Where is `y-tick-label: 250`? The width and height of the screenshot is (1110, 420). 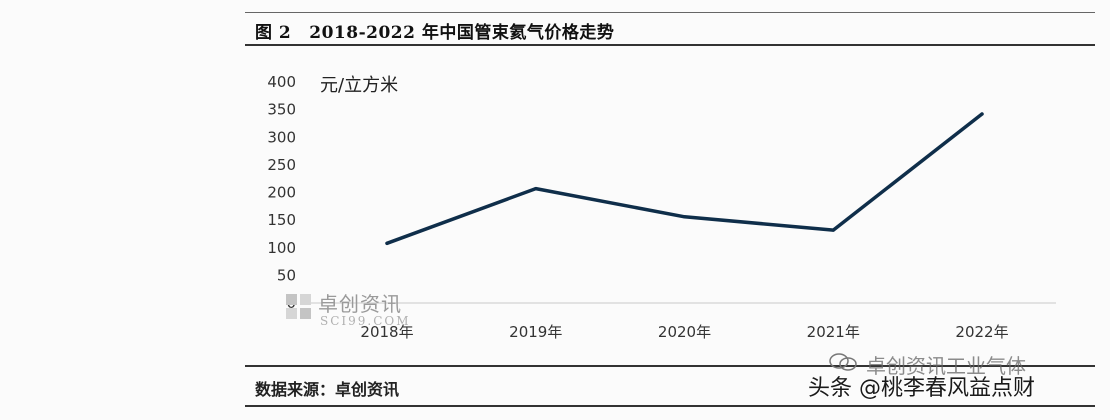
y-tick-label: 250 is located at coordinates (281, 165).